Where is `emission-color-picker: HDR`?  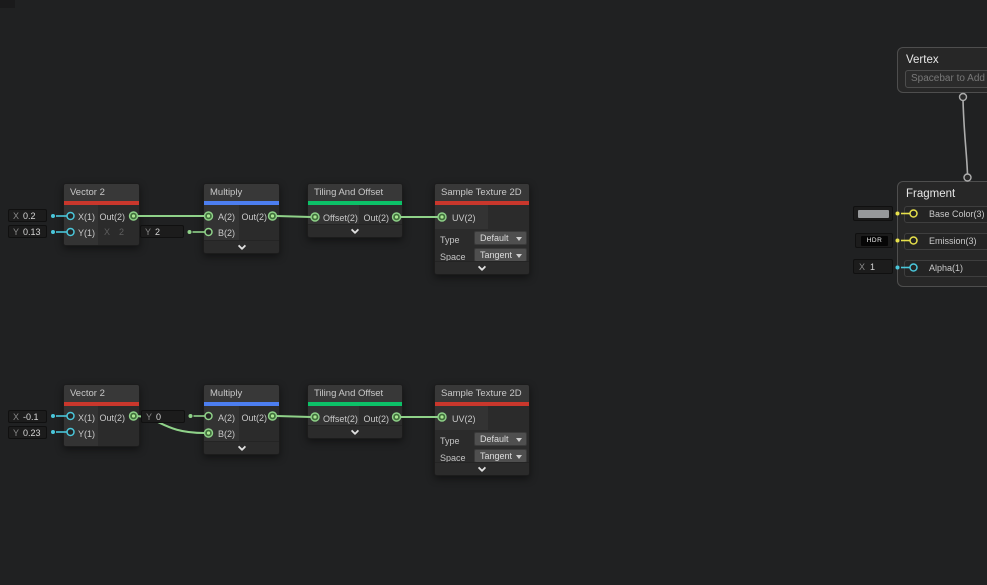 emission-color-picker: HDR is located at coordinates (874, 240).